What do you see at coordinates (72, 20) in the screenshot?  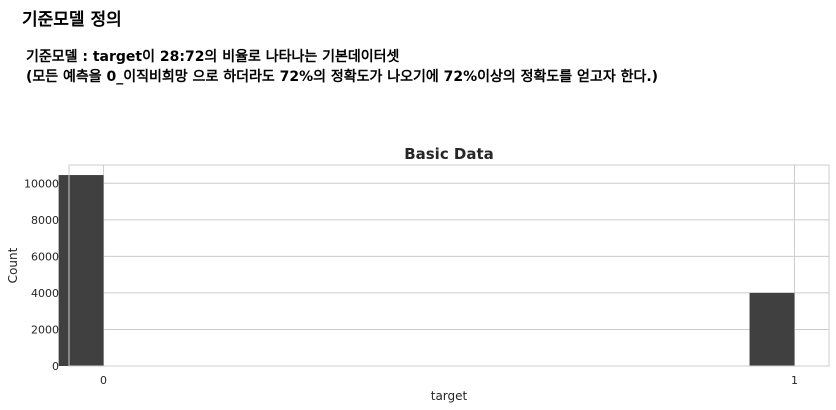 I see `section-heading: 기준모델 정의` at bounding box center [72, 20].